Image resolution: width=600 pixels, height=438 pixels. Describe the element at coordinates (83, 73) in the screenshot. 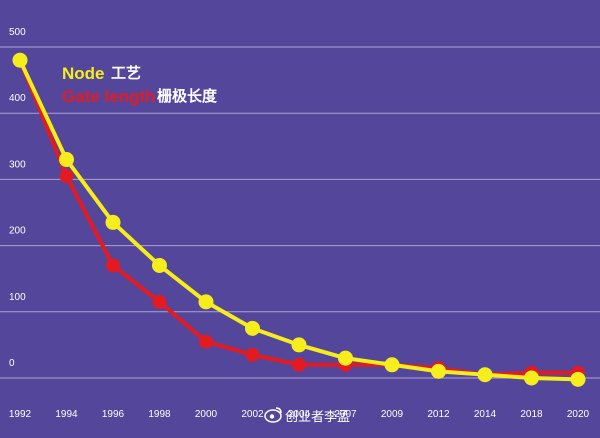

I see `legend-node-label: Node` at that location.